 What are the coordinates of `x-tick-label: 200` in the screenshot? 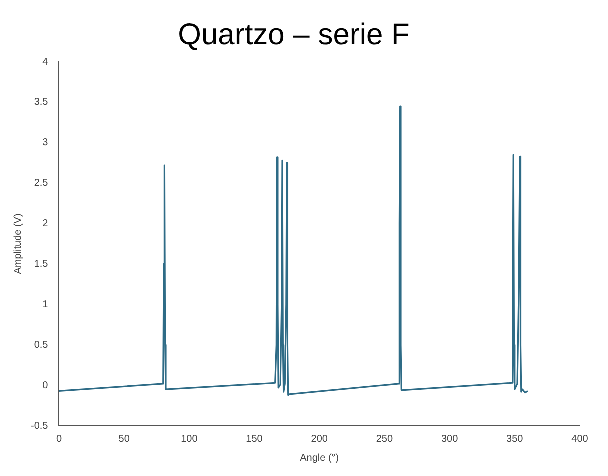 It's located at (319, 439).